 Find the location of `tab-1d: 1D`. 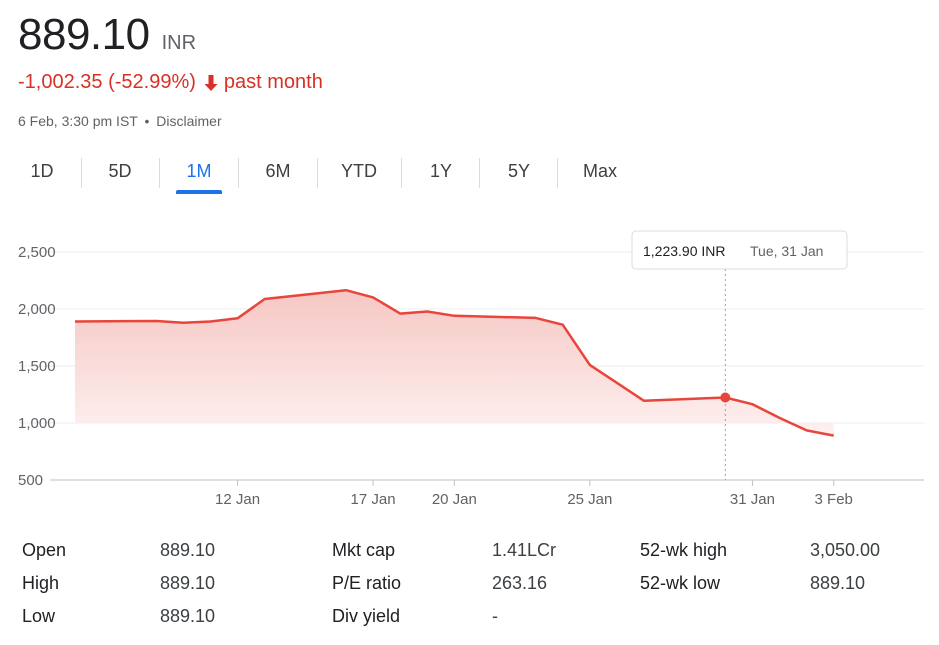

tab-1d: 1D is located at coordinates (42, 172).